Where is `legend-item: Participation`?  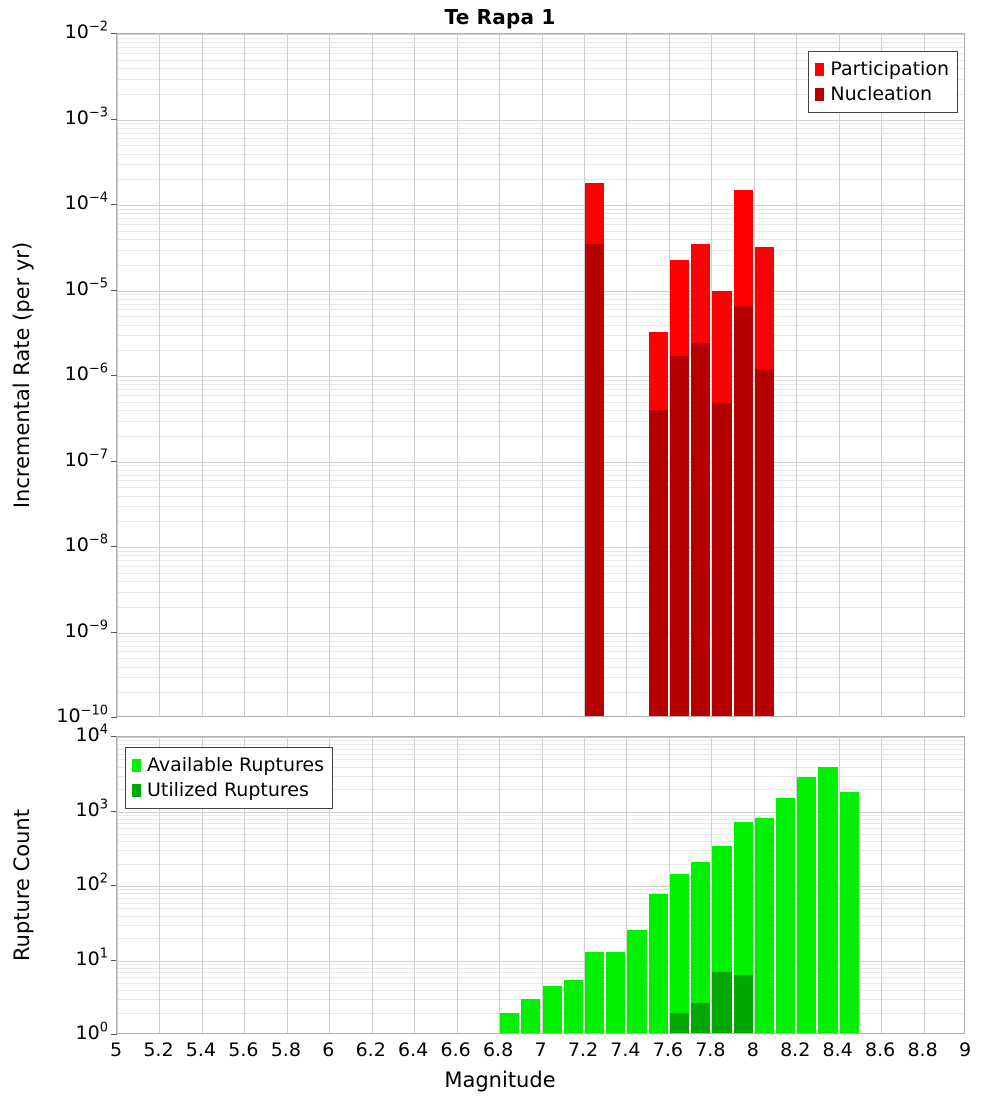
legend-item: Participation is located at coordinates (882, 69).